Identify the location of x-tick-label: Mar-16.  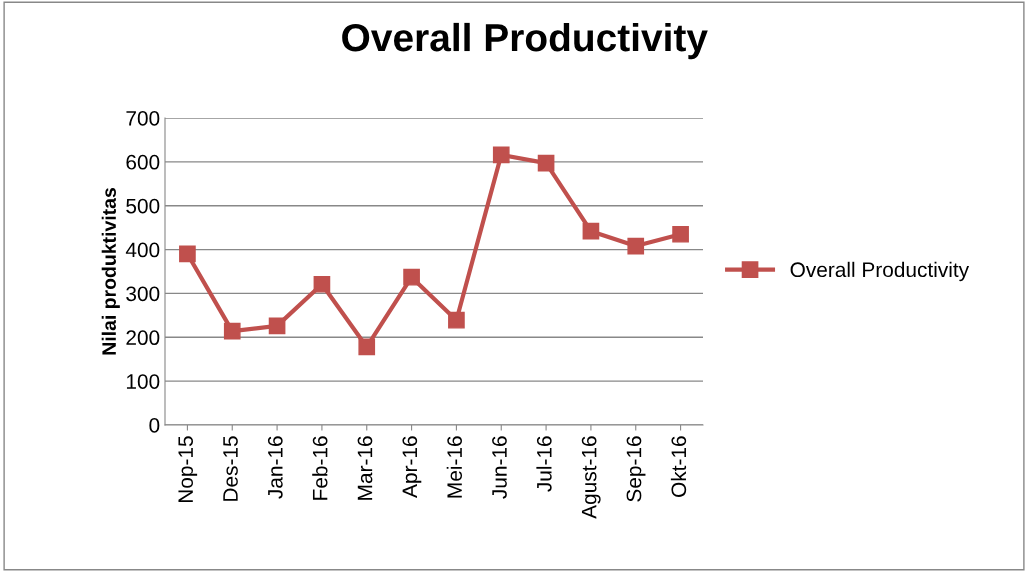
(365, 468).